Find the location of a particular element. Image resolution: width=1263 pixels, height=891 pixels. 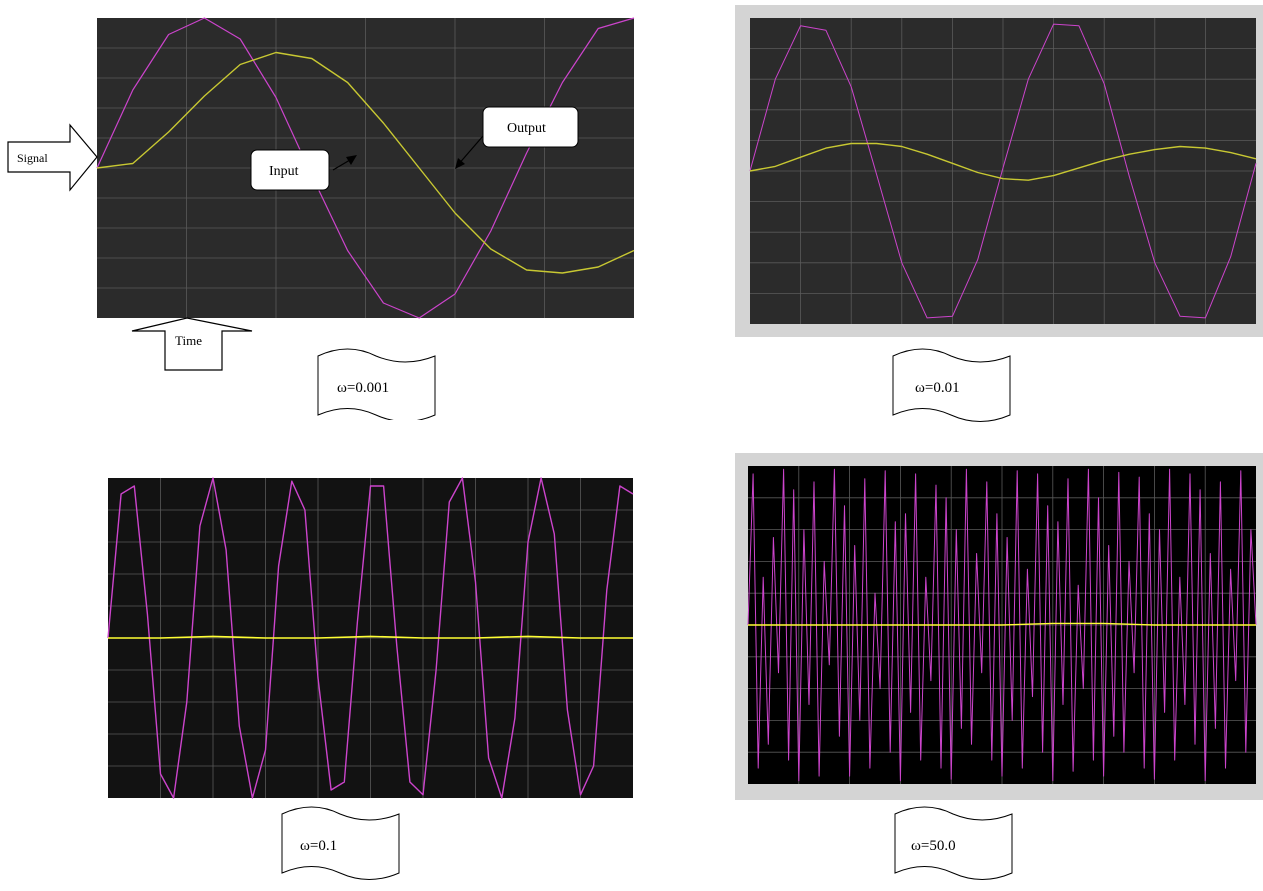

input-label: Input is located at coordinates (284, 171).